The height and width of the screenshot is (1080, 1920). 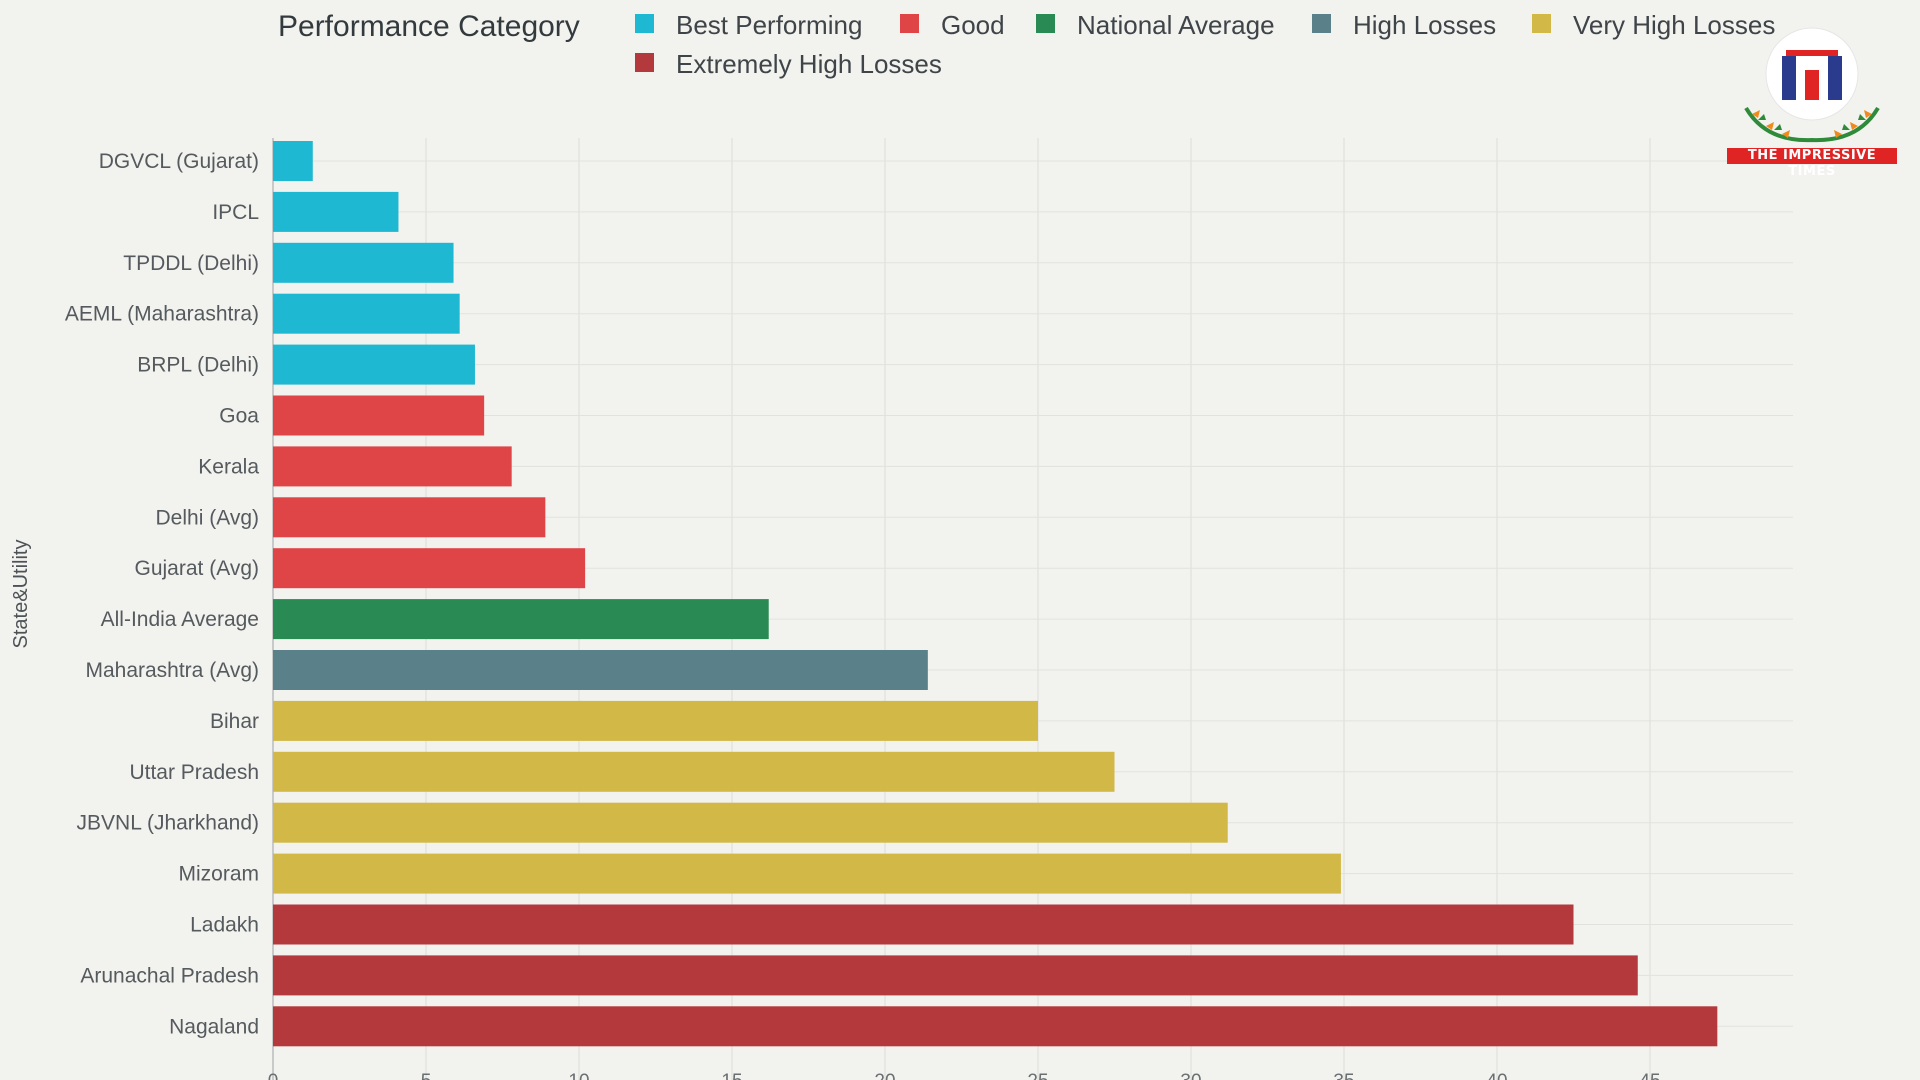 What do you see at coordinates (973, 25) in the screenshot?
I see `legend-label: Good` at bounding box center [973, 25].